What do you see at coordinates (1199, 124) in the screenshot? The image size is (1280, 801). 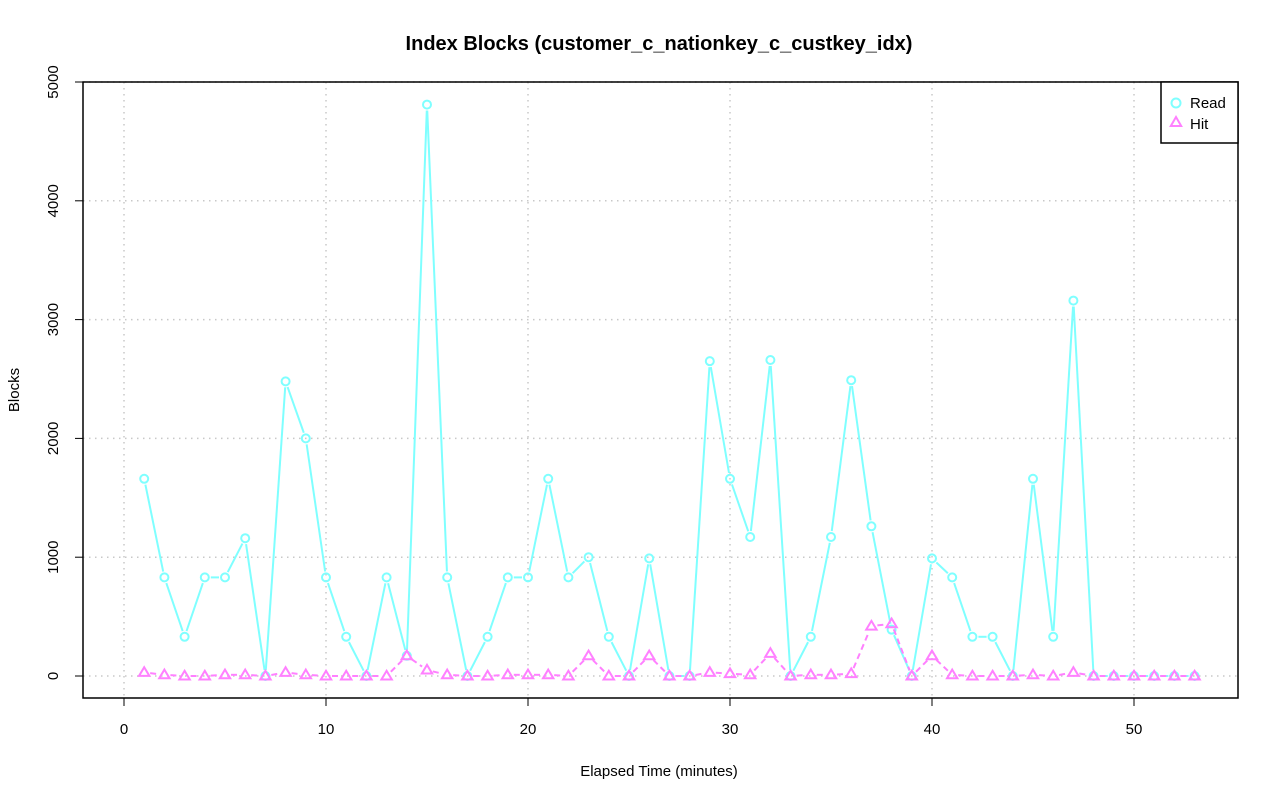 I see `legend-hit-label: Hit` at bounding box center [1199, 124].